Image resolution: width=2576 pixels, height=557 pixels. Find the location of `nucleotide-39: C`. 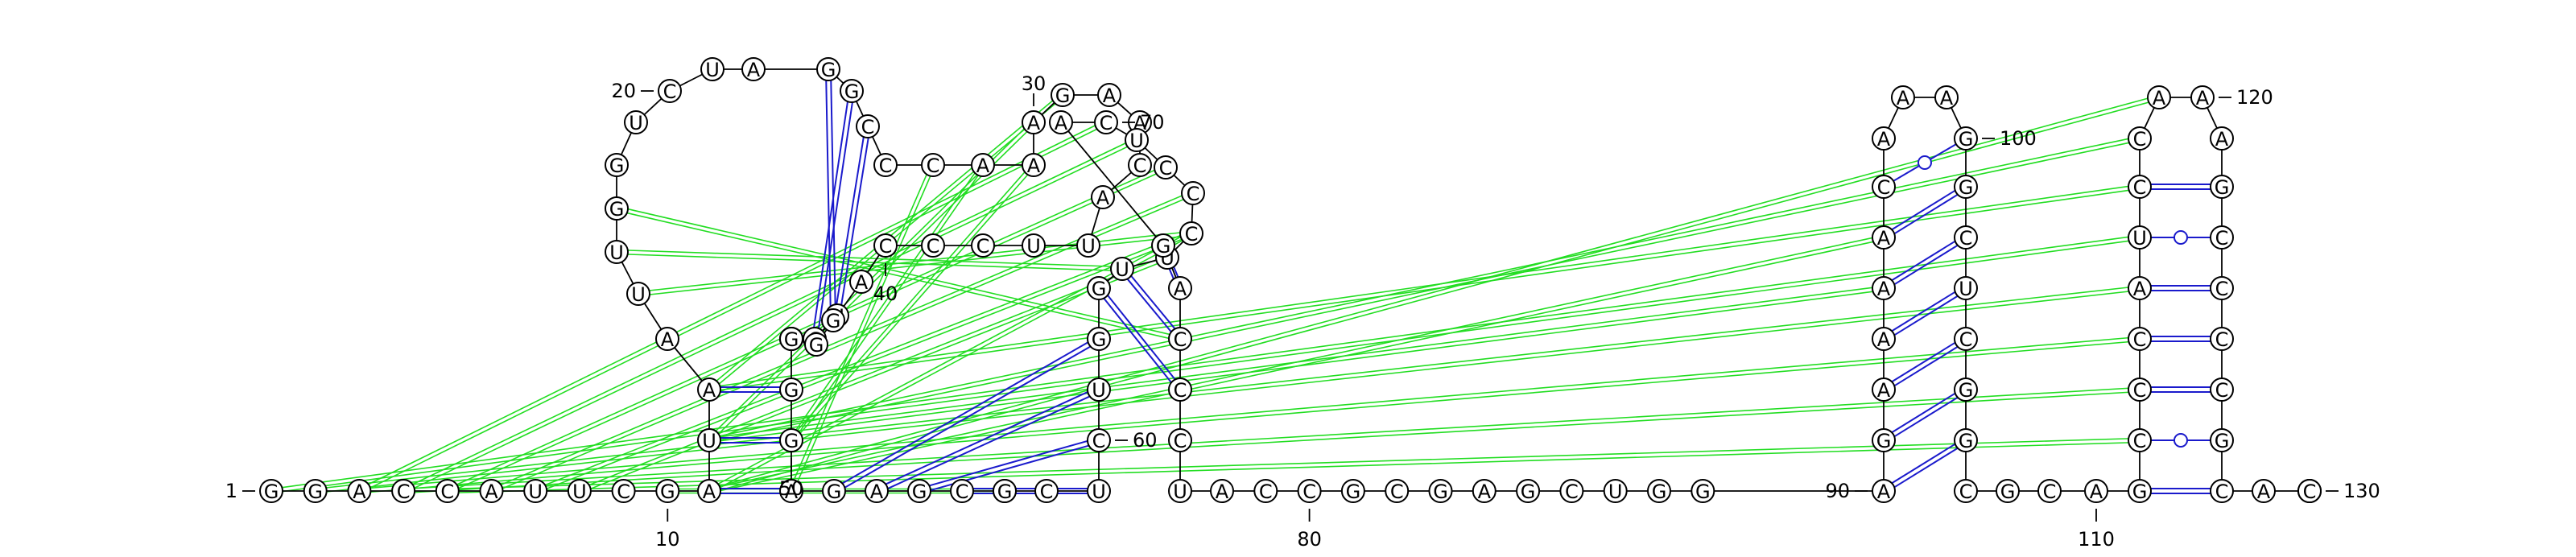

nucleotide-39: C is located at coordinates (933, 245).